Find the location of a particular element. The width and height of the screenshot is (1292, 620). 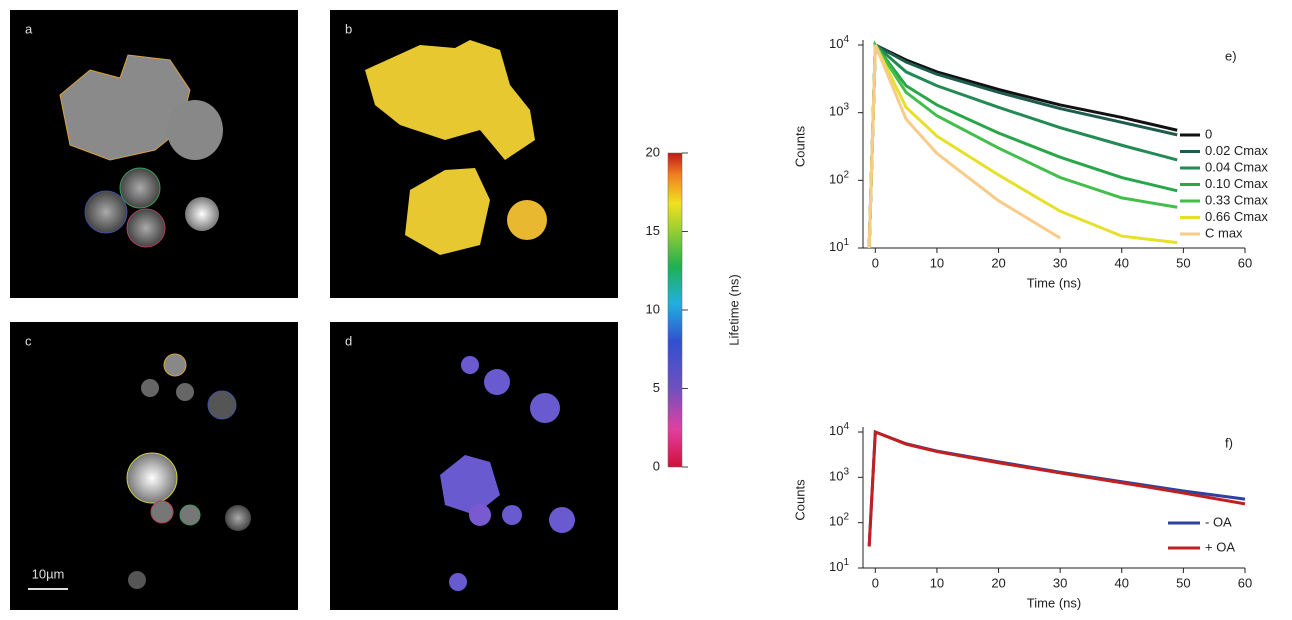

legend-label: 0 is located at coordinates (1208, 133).